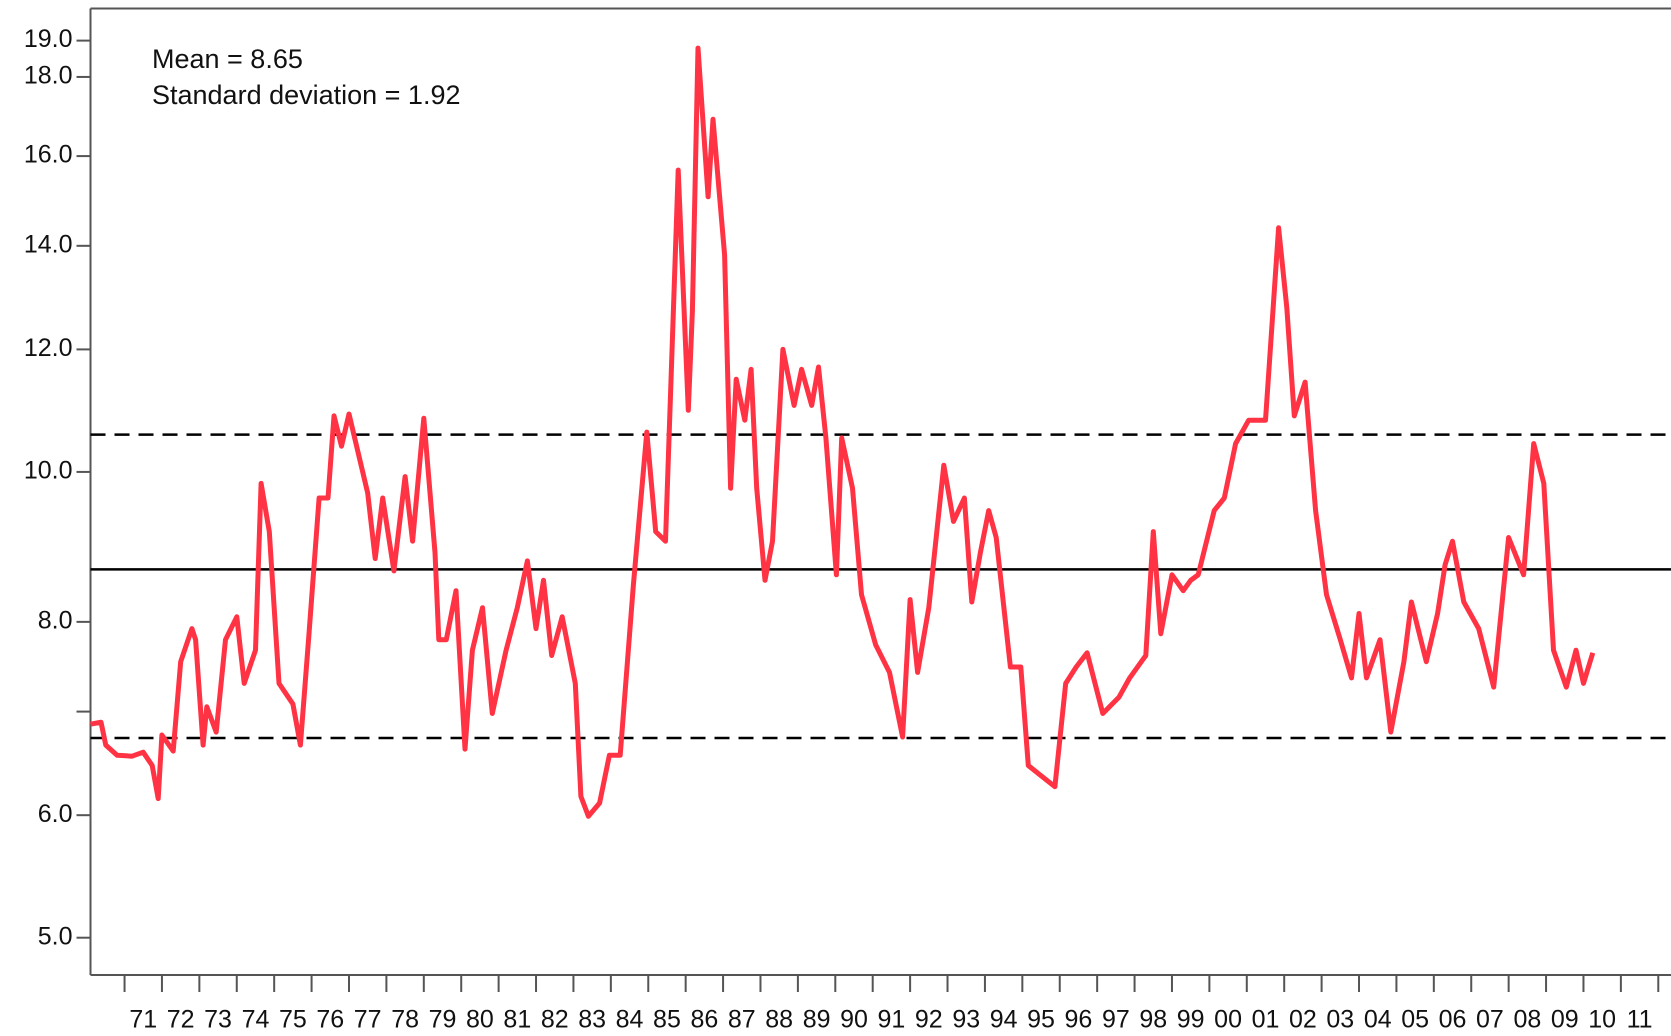 This screenshot has width=1671, height=1036. I want to click on x-tick-label: 06, so click(1453, 1020).